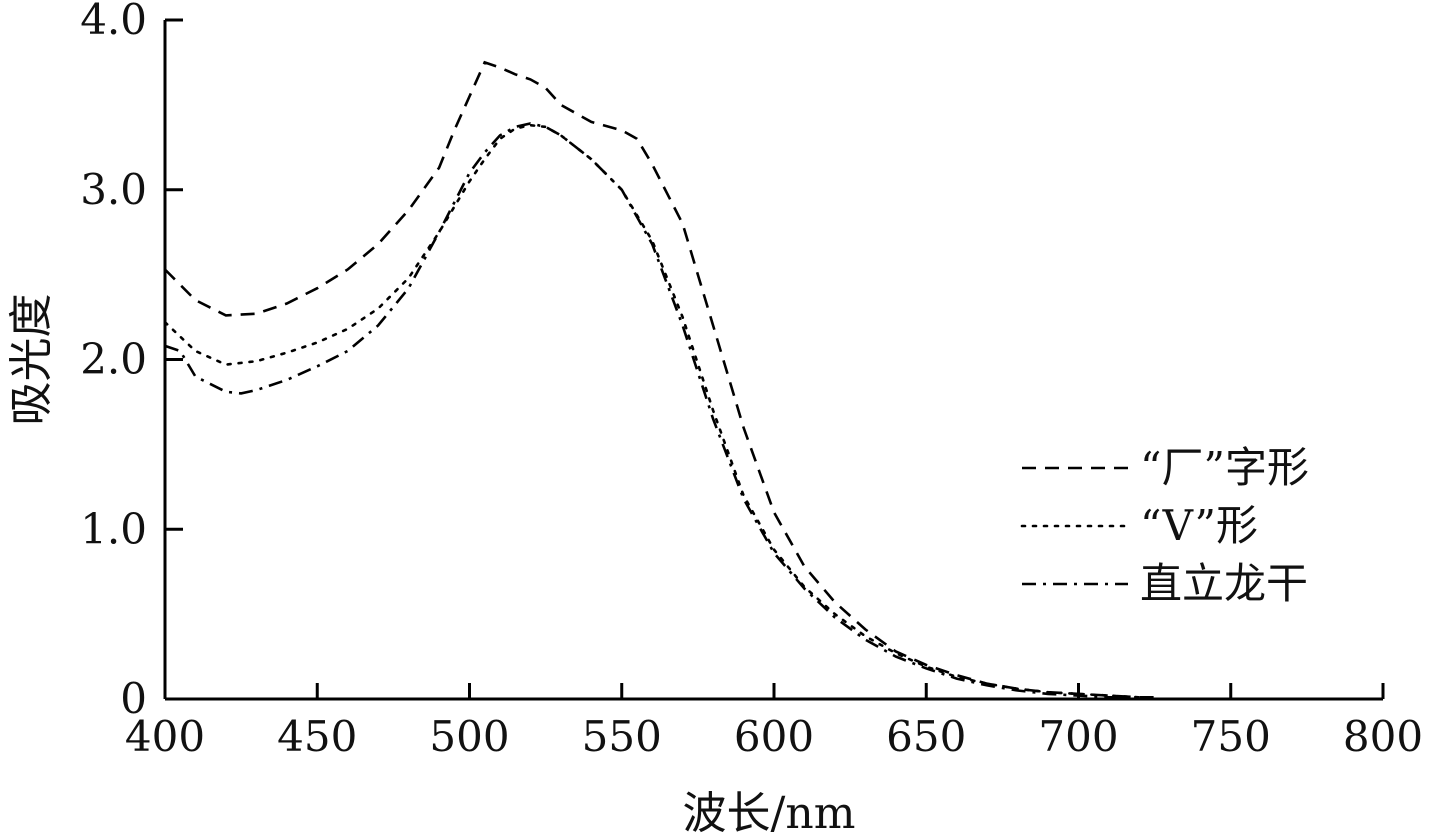 This screenshot has width=1429, height=835. I want to click on x-tick-label: 800, so click(1383, 736).